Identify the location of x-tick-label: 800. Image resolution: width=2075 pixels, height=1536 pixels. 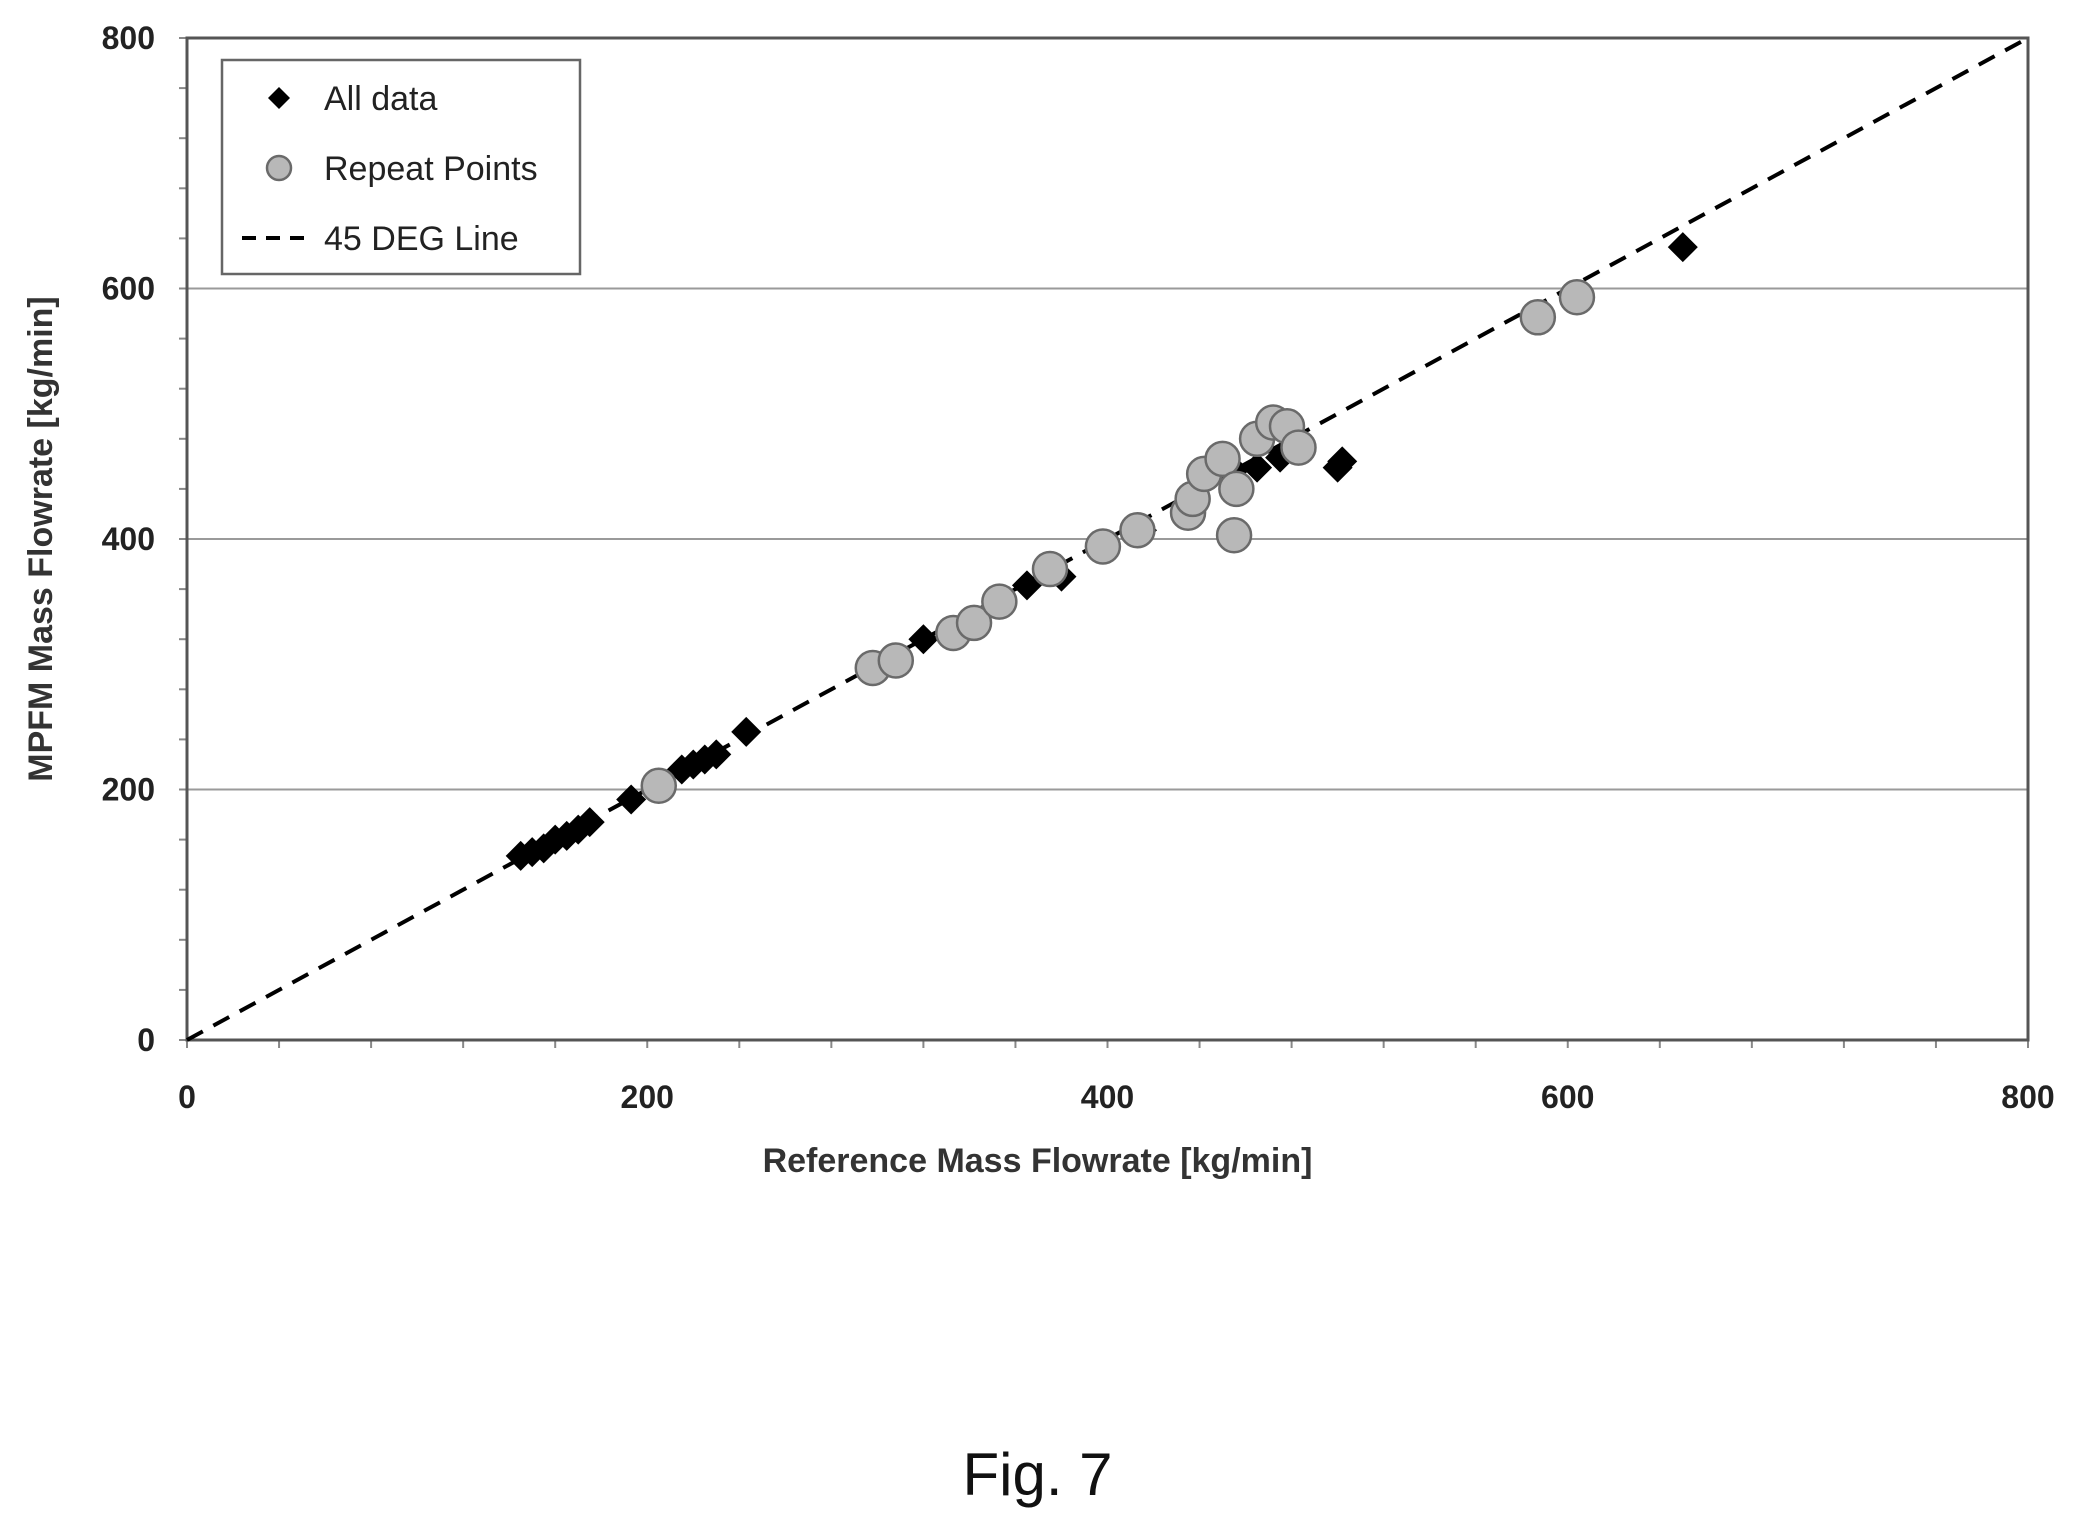
(2027, 1097).